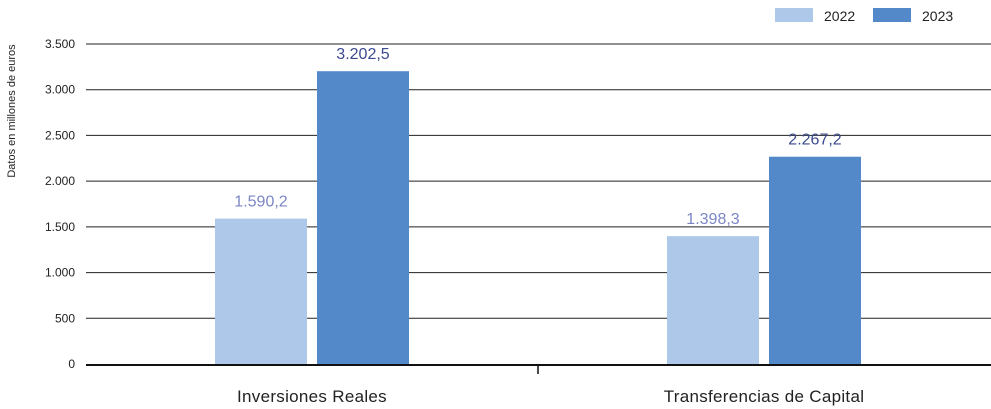 This screenshot has height=409, width=991. Describe the element at coordinates (362, 54) in the screenshot. I see `data-label: 3.202,5` at that location.